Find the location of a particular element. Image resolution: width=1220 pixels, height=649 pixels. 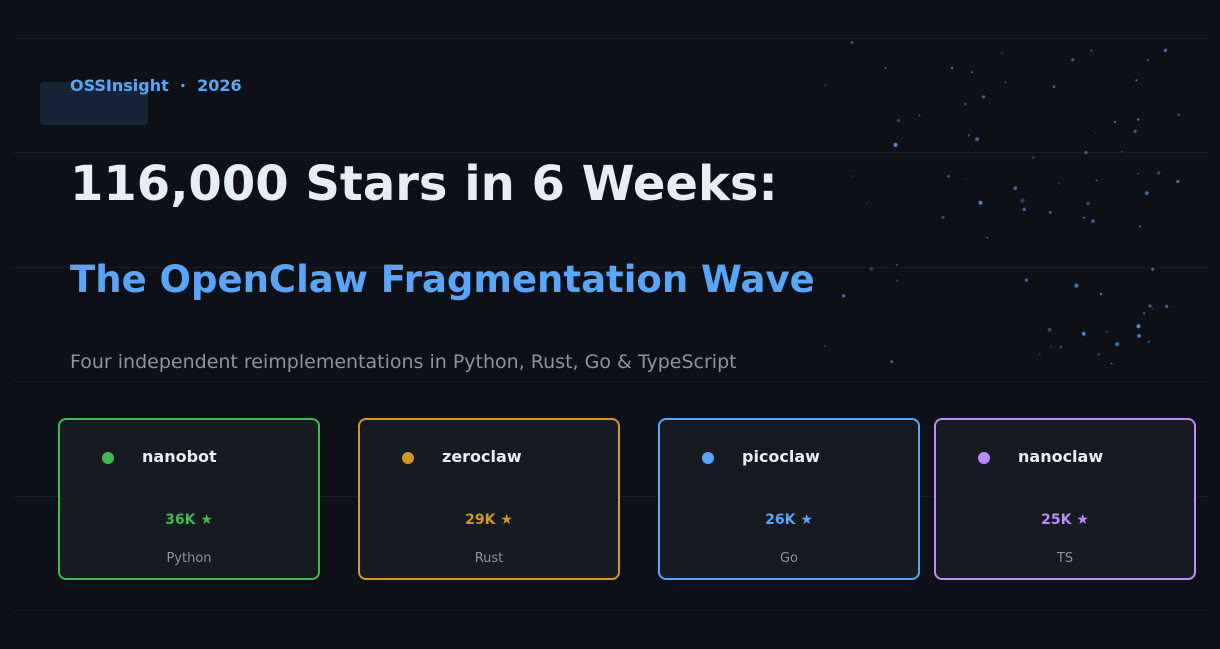

repo-name: picoclaw is located at coordinates (781, 456).